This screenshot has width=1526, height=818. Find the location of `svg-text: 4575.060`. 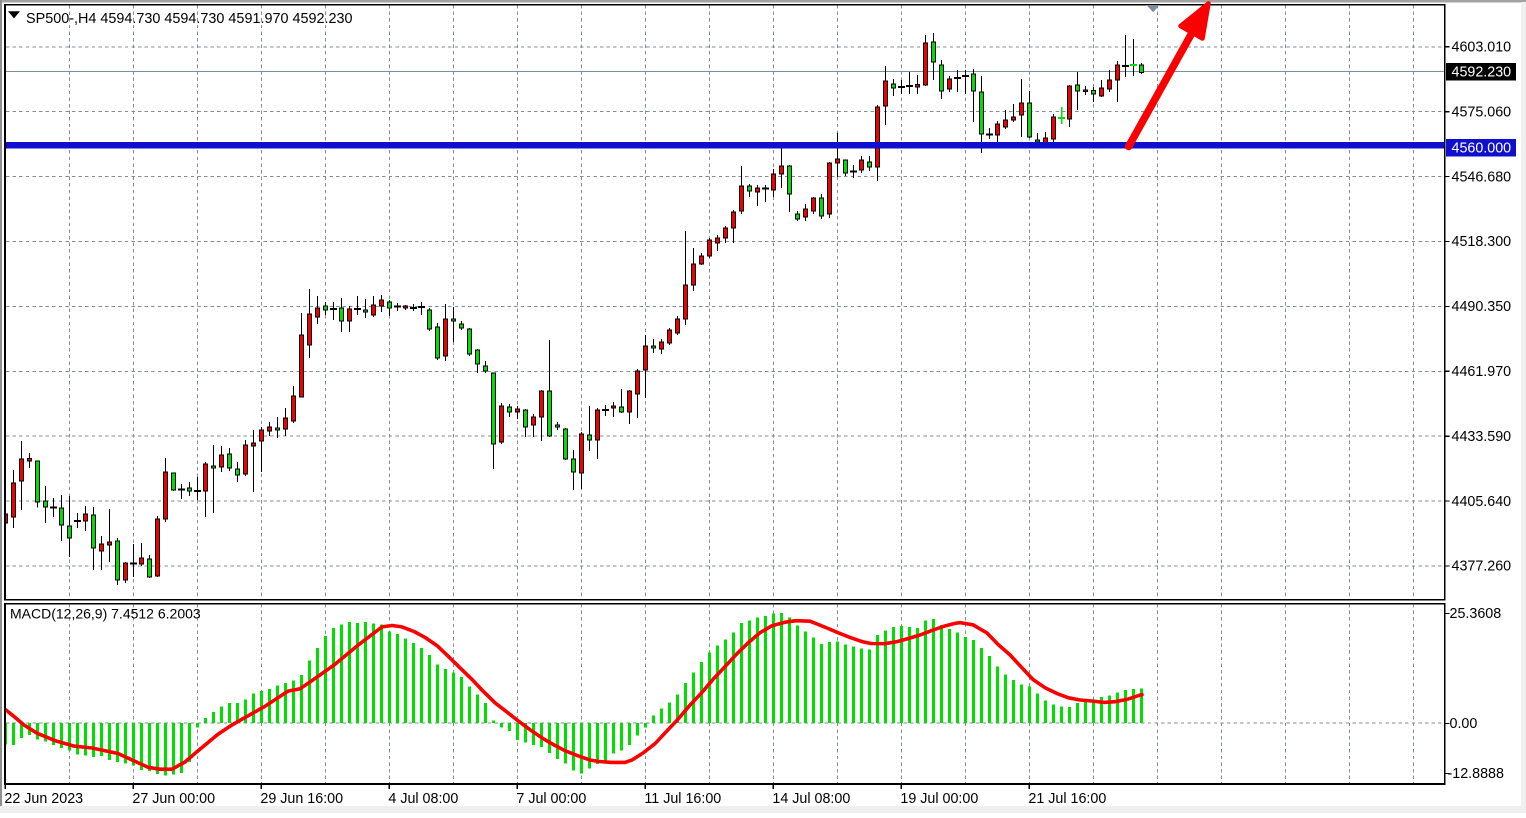

svg-text: 4575.060 is located at coordinates (1482, 112).